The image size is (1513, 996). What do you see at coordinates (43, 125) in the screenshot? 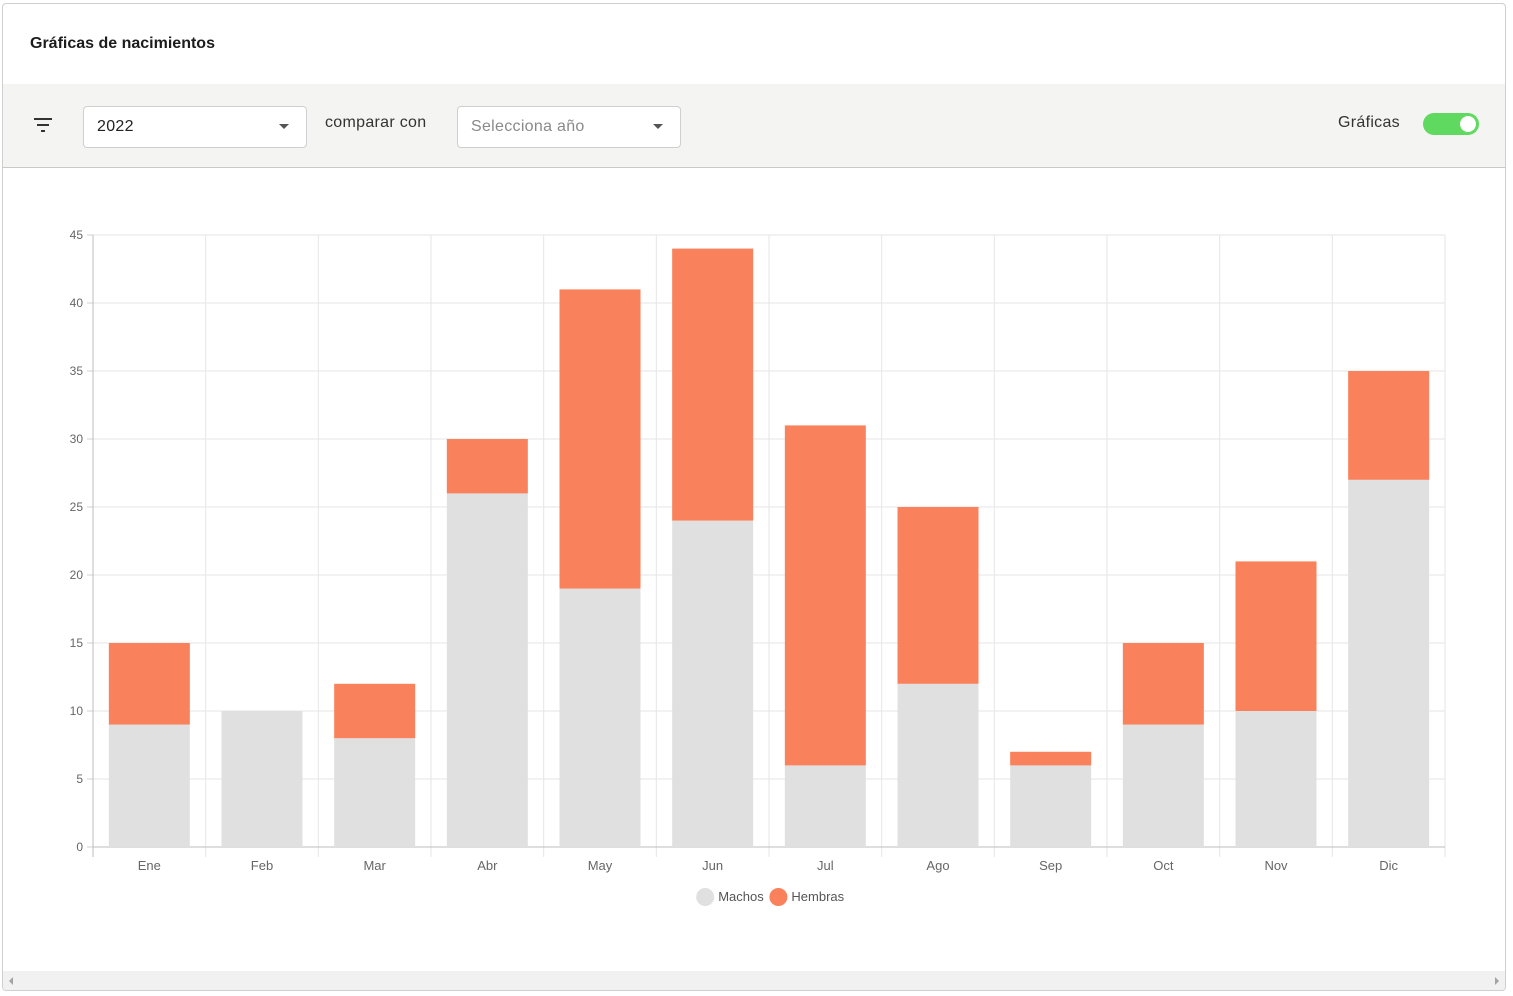
I see `filter-icon` at bounding box center [43, 125].